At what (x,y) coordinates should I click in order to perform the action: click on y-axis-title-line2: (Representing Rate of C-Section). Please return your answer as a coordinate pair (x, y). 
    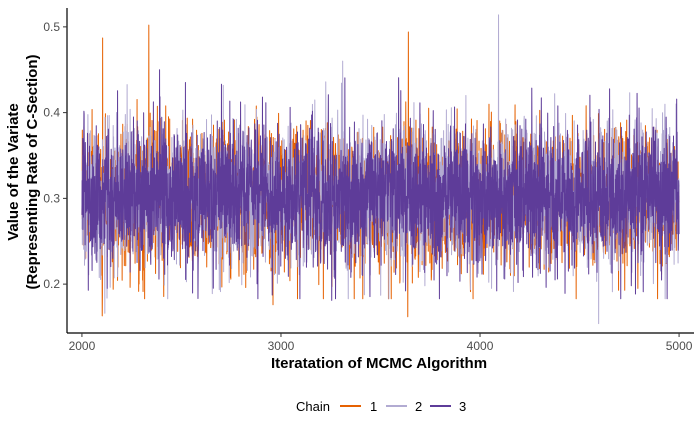
    Looking at the image, I should click on (32, 171).